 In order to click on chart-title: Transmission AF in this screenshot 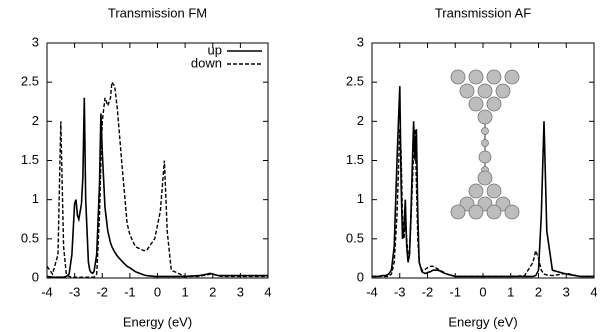, I will do `click(483, 12)`.